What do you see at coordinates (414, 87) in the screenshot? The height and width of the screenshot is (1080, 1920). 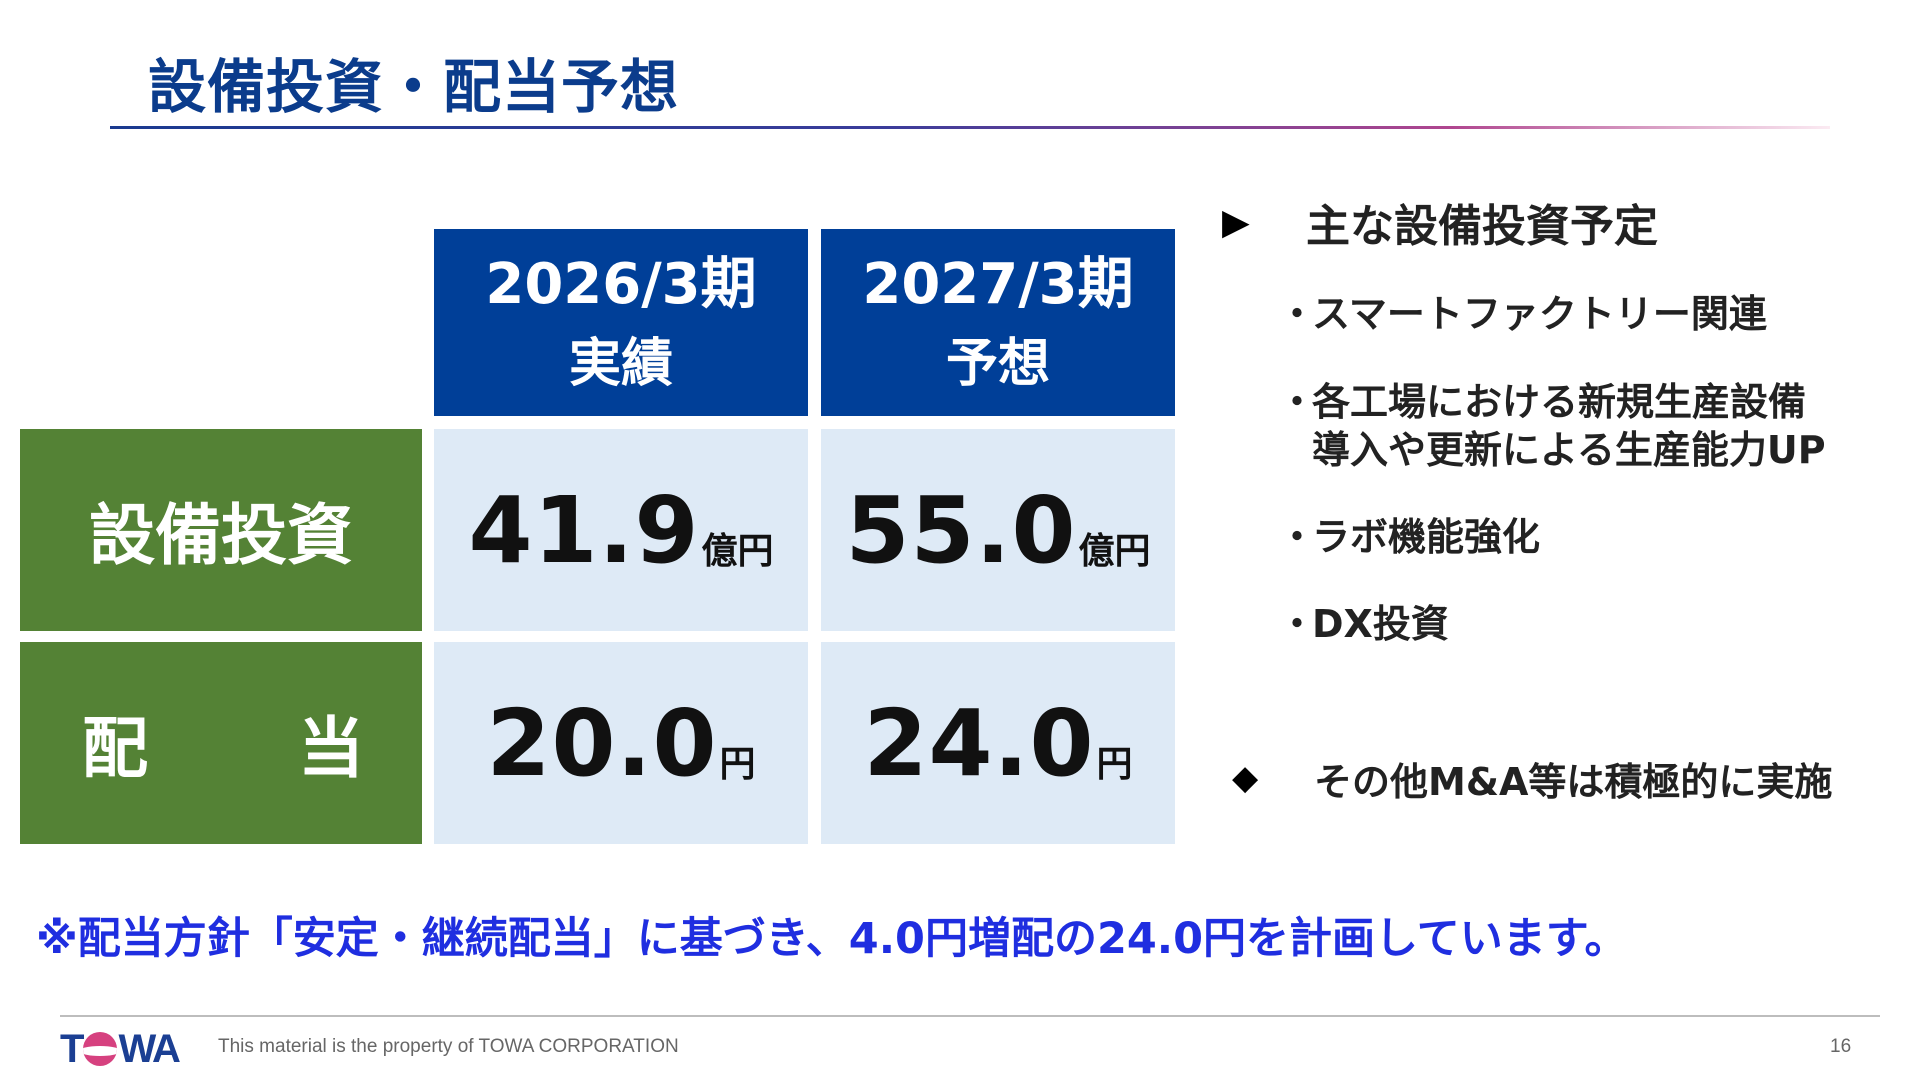 I see `page-title: 設備投資・配当予想` at bounding box center [414, 87].